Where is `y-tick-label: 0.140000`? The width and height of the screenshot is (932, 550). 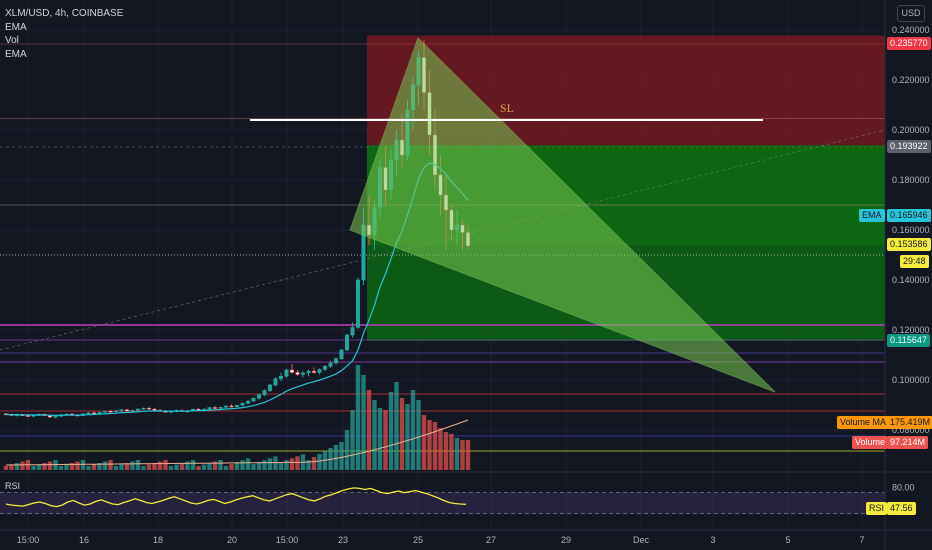 y-tick-label: 0.140000 is located at coordinates (911, 280).